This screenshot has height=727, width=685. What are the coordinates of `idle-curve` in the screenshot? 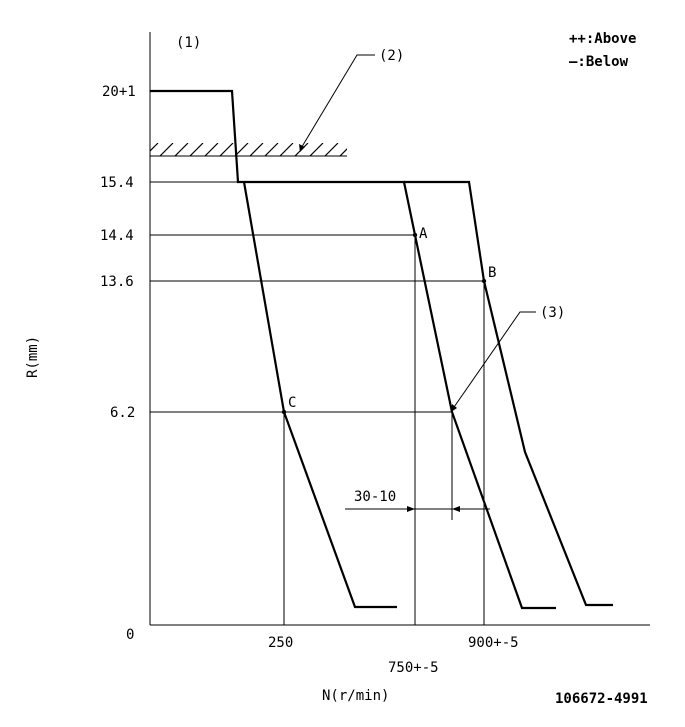 It's located at (319, 395).